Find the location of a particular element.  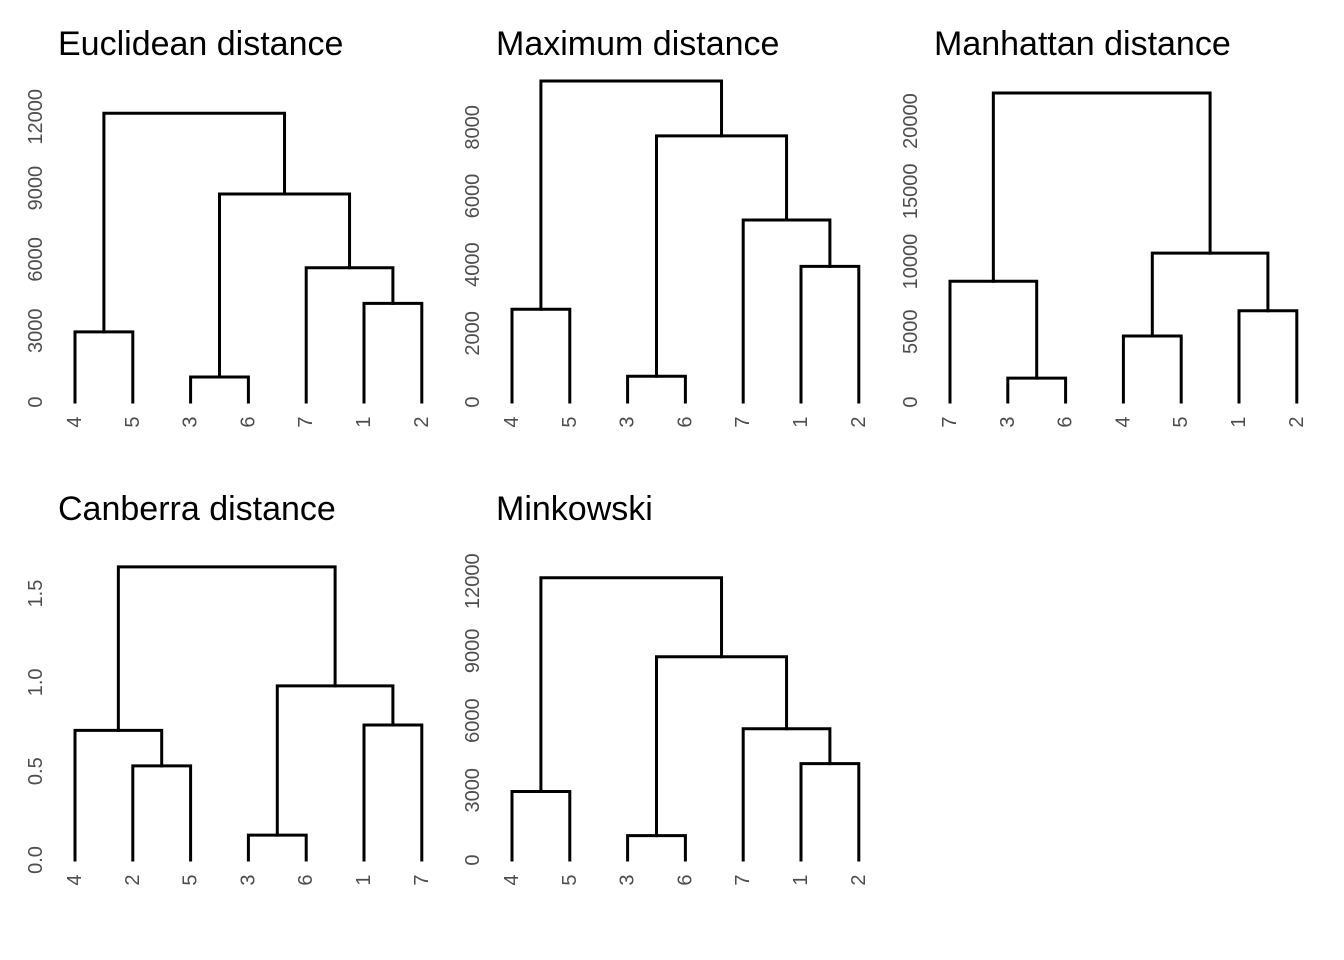

y-tick-label: 8000 is located at coordinates (473, 127).